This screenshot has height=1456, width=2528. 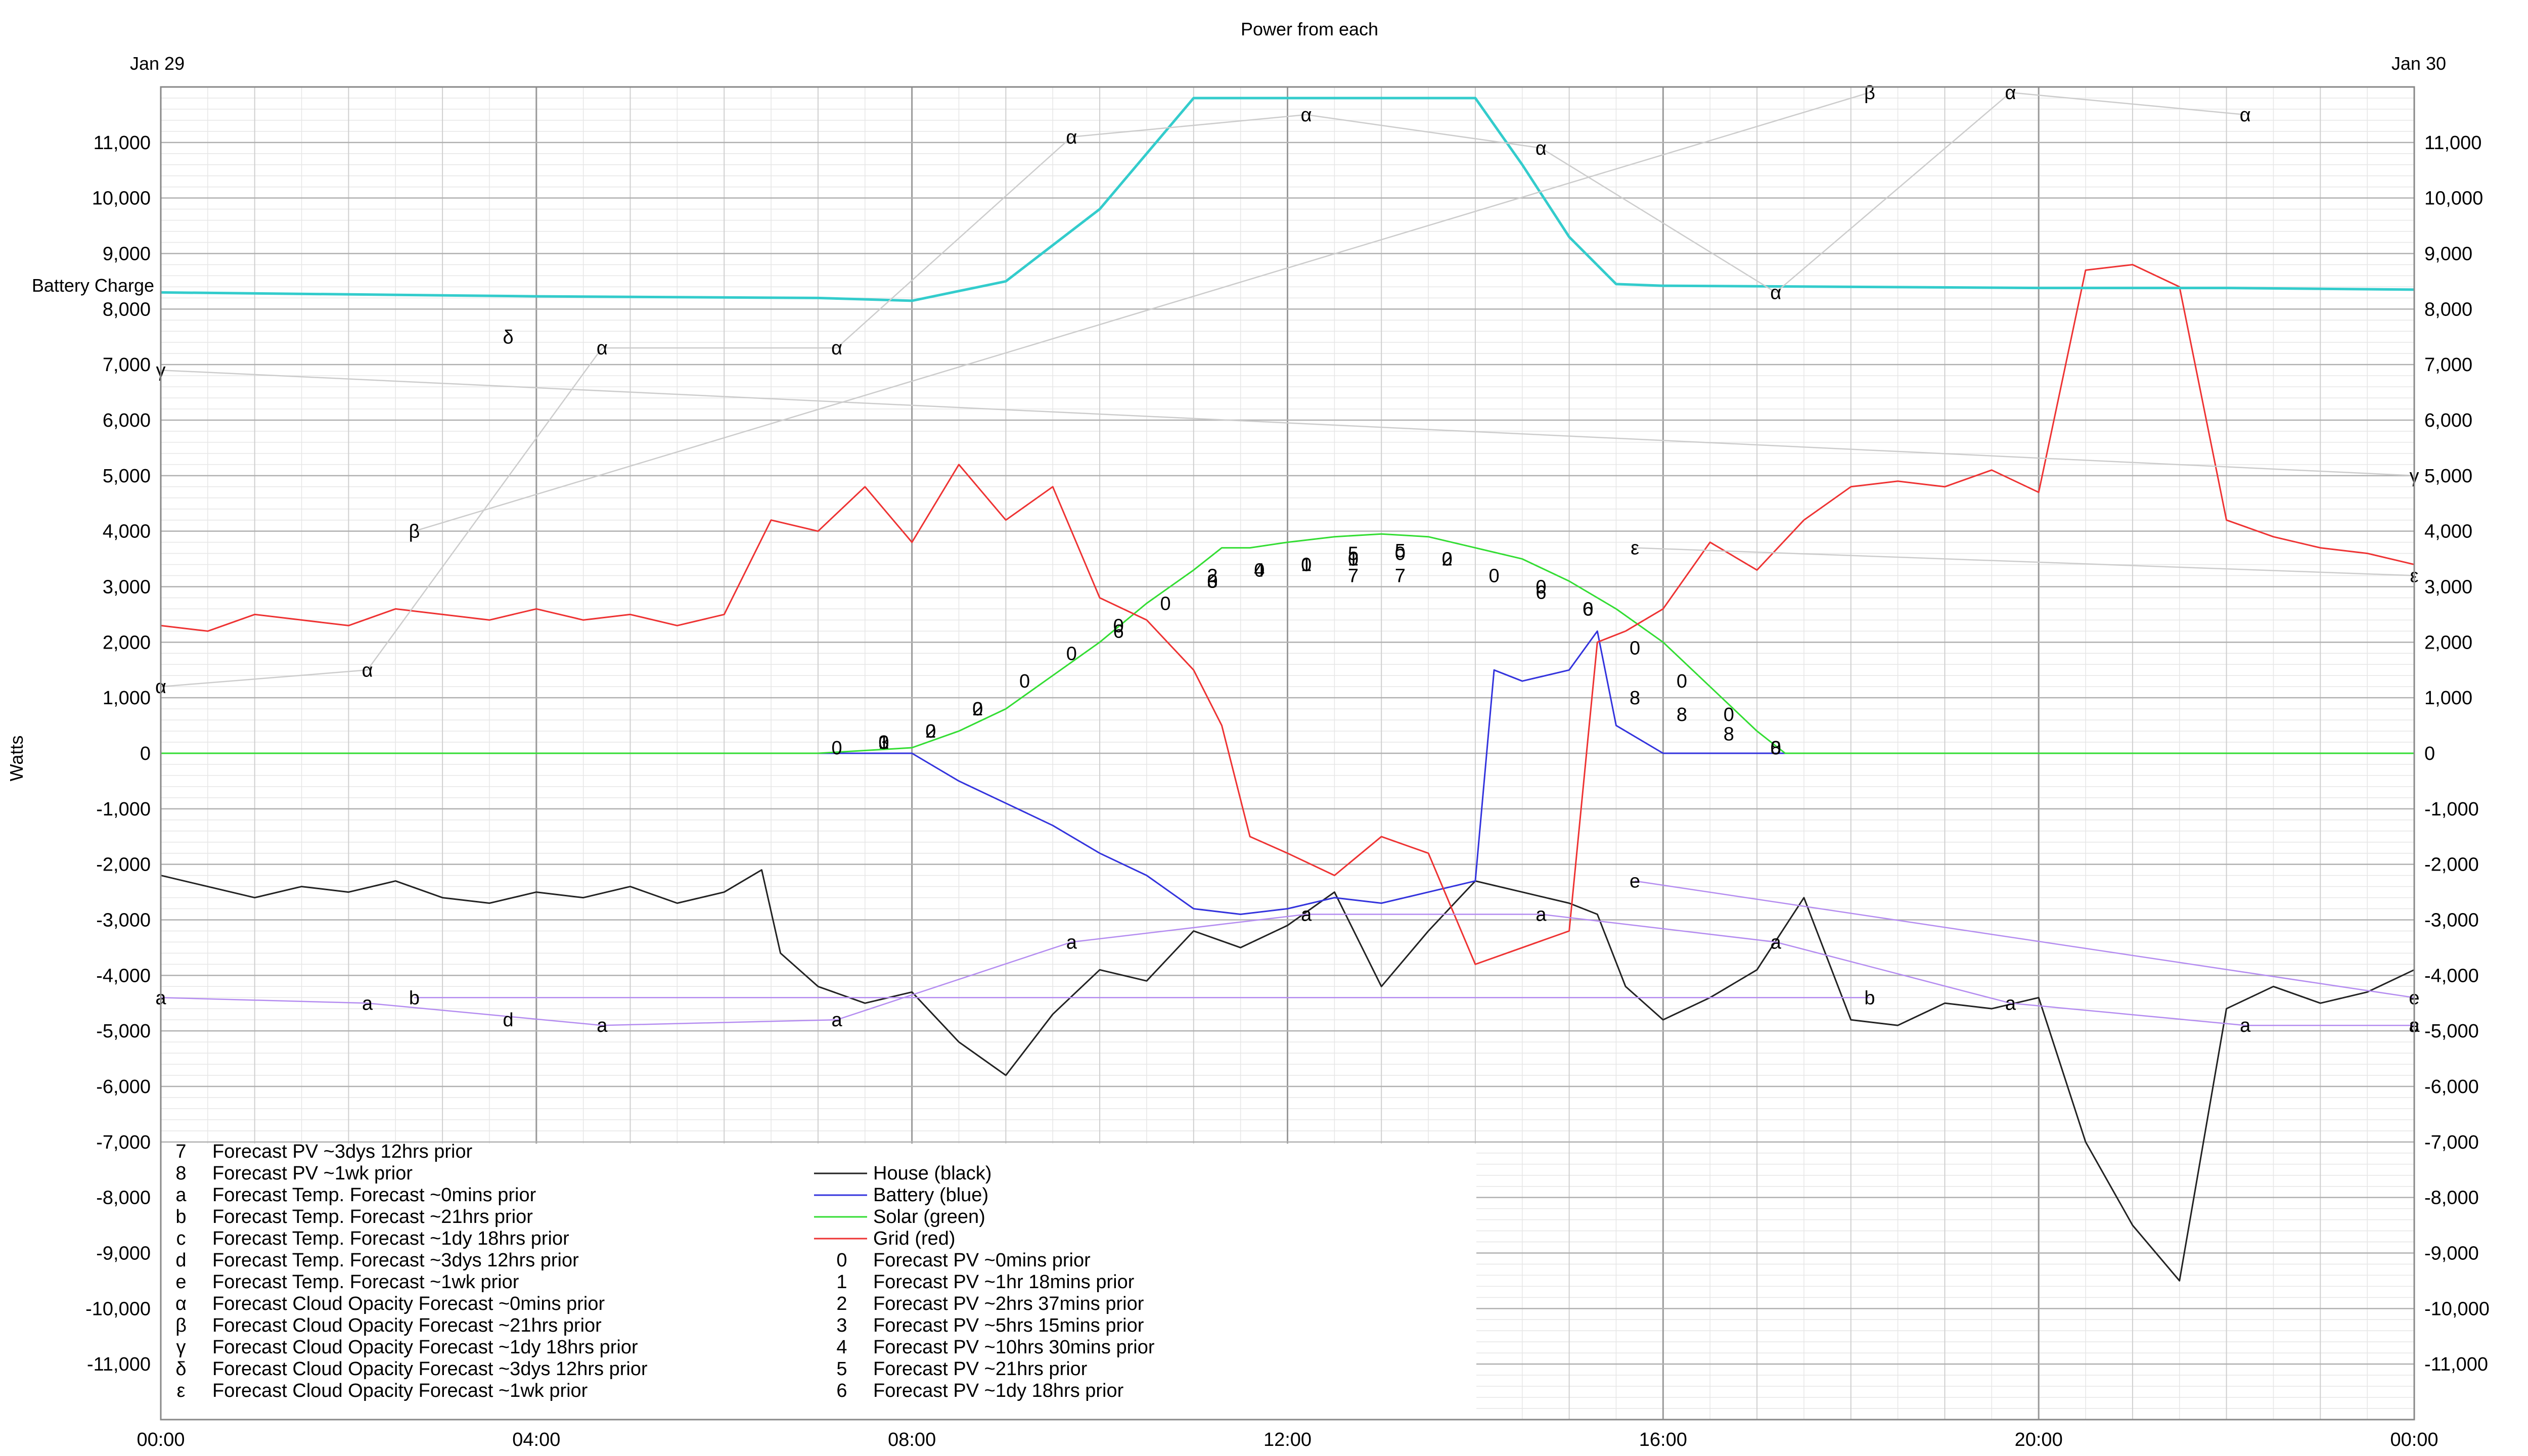 I want to click on legend-glyph: d, so click(x=181, y=1260).